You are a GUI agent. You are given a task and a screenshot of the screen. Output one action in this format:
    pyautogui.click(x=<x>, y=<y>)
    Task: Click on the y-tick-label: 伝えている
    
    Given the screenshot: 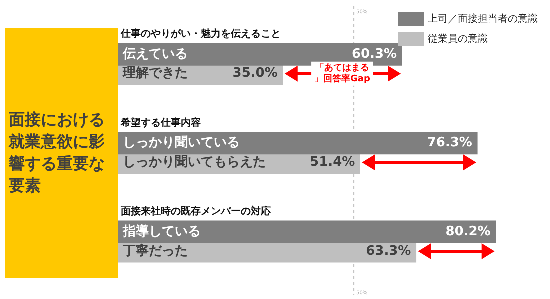 What is the action you would take?
    pyautogui.click(x=155, y=54)
    